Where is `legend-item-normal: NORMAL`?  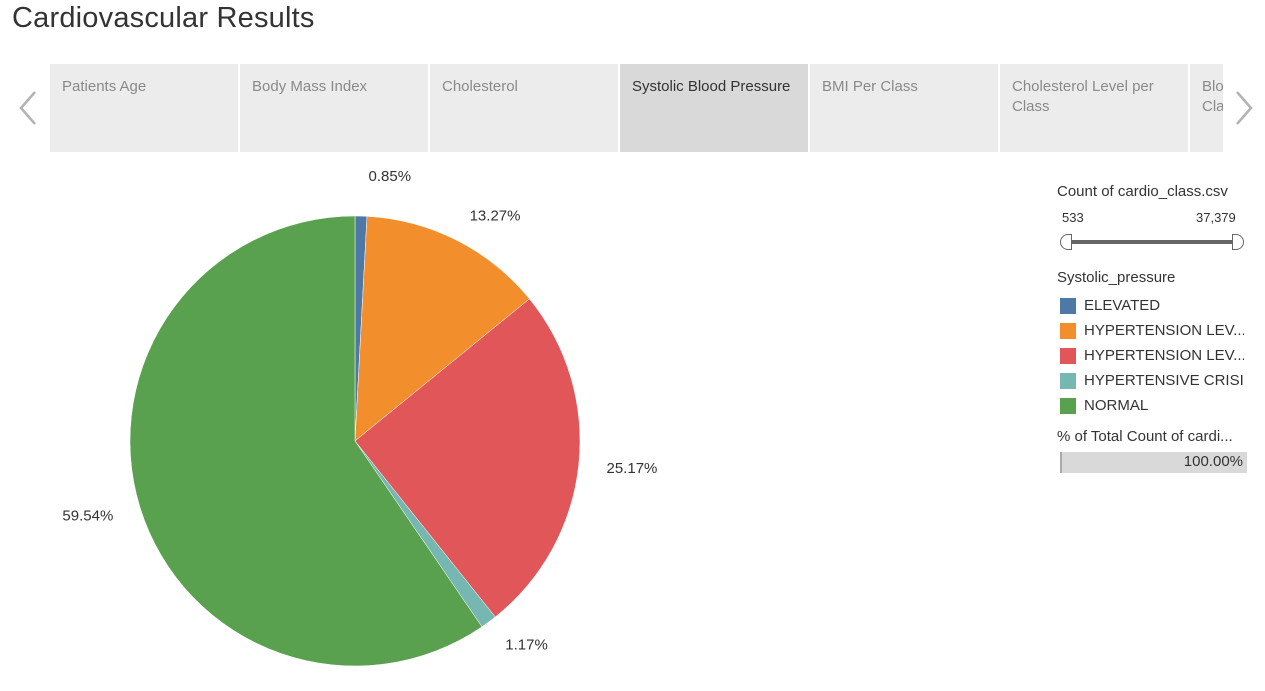 legend-item-normal: NORMAL is located at coordinates (1155, 405).